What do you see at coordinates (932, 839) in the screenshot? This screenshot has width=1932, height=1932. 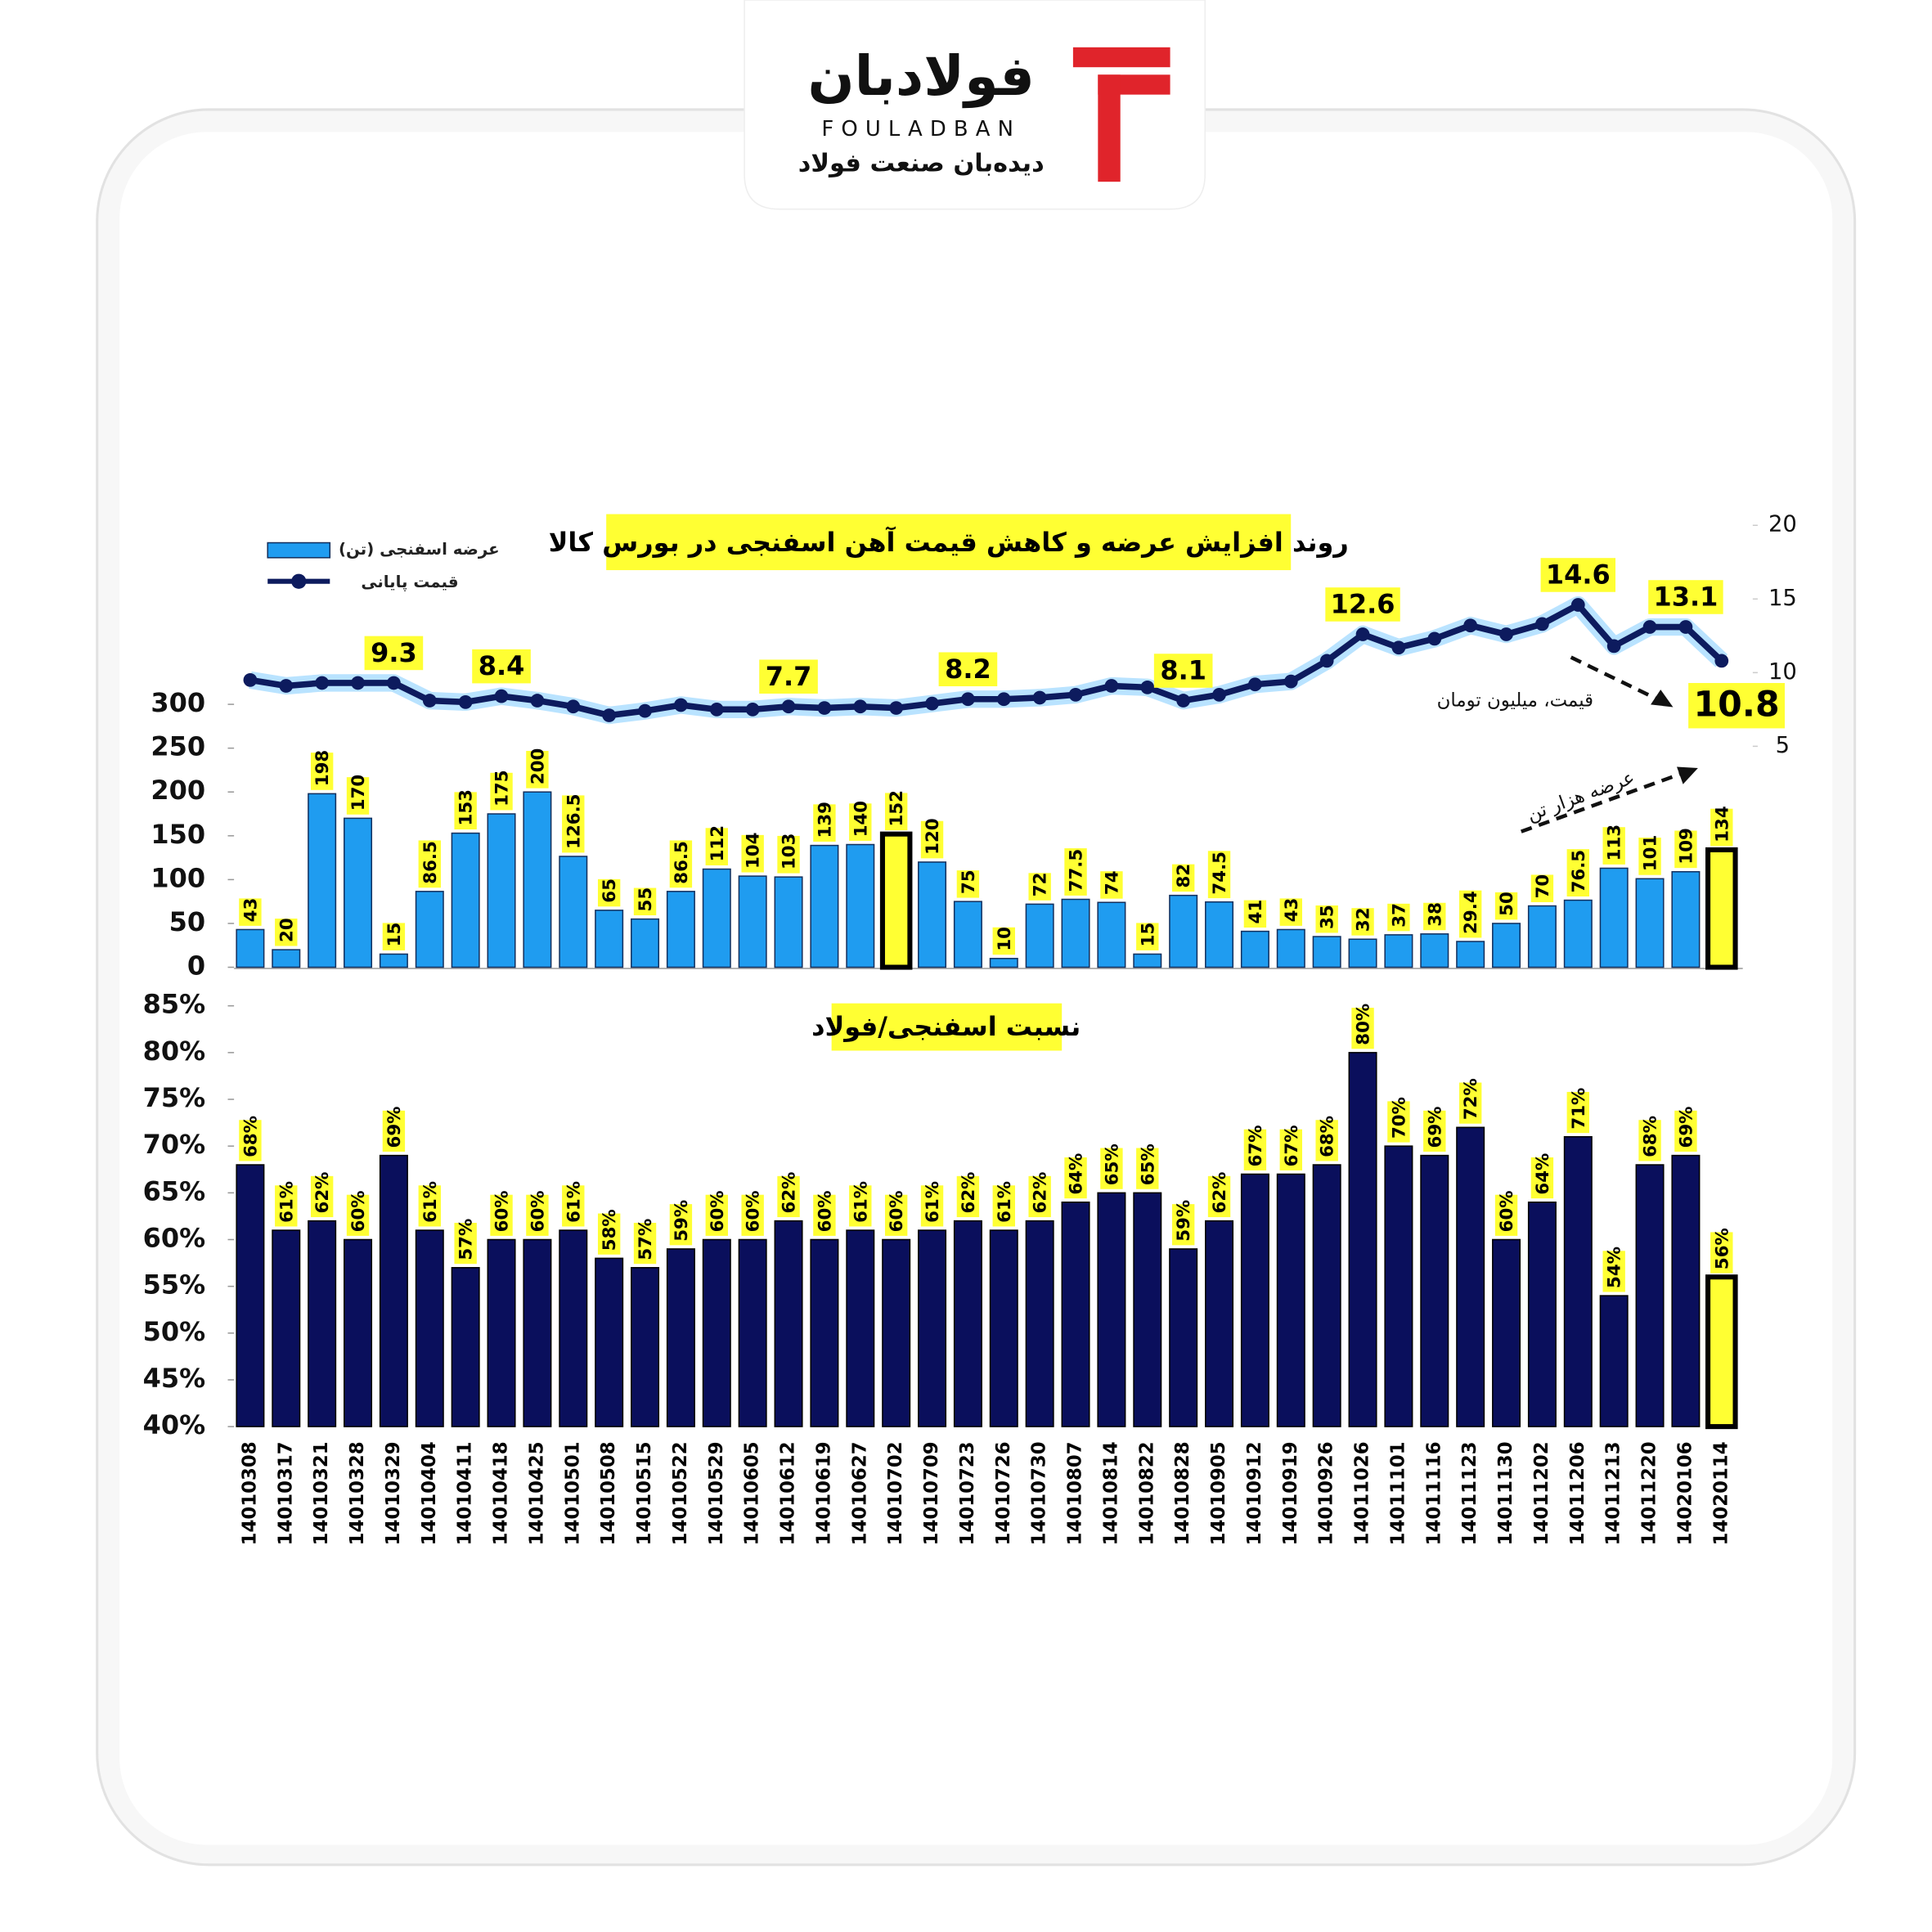 I see `value-label: 120` at bounding box center [932, 839].